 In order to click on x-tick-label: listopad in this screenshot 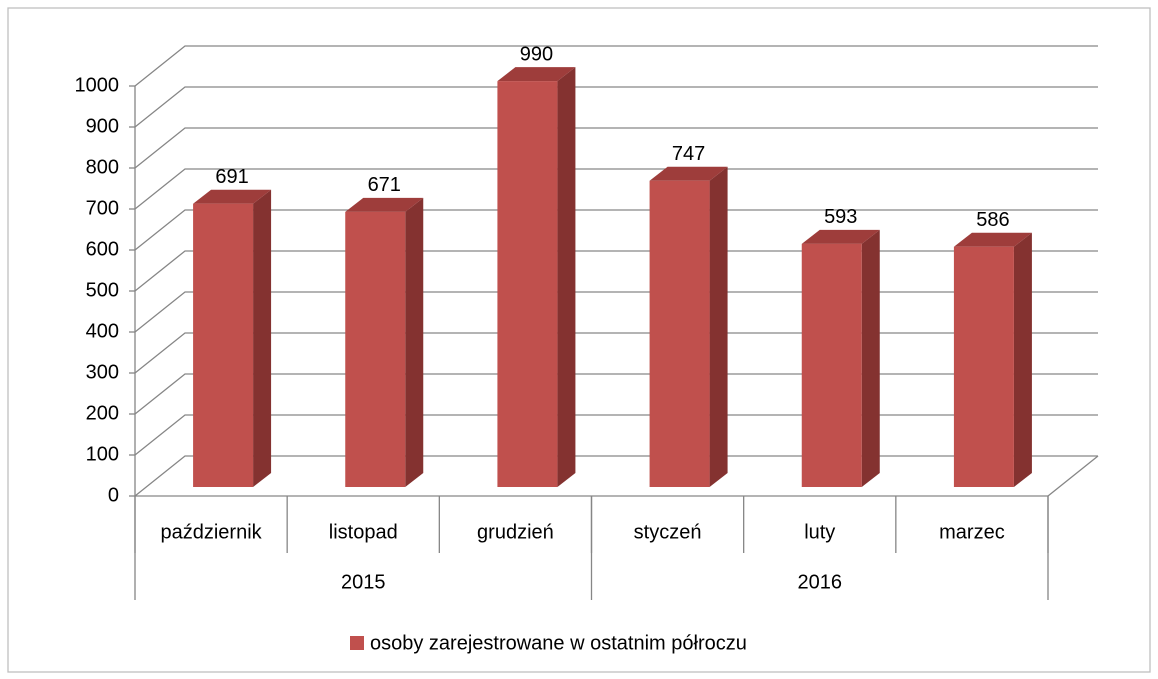, I will do `click(363, 532)`.